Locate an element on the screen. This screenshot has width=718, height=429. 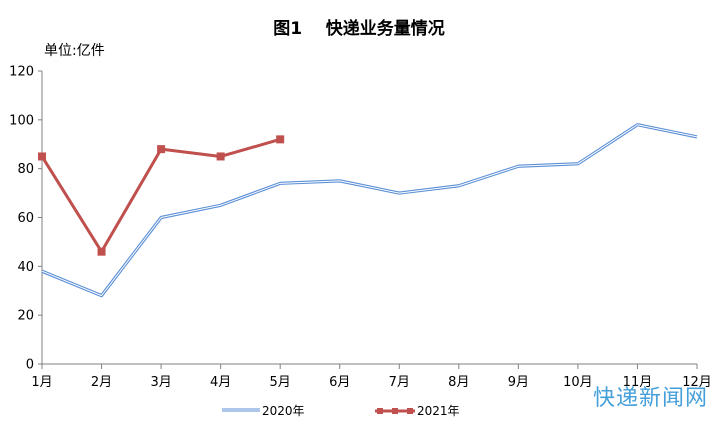
legend-label-2020: 2020年 is located at coordinates (283, 411).